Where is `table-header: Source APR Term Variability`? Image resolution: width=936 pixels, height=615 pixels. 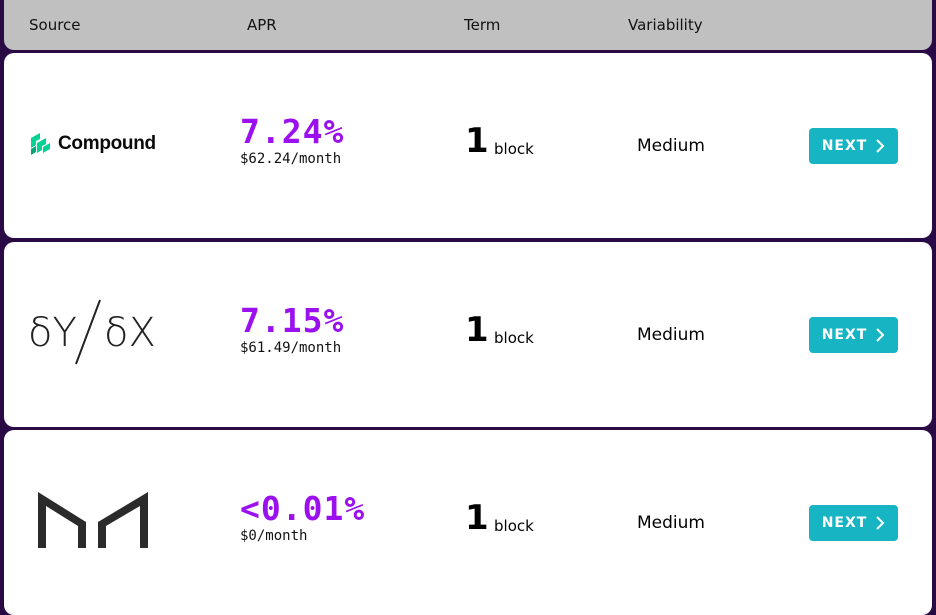
table-header: Source APR Term Variability is located at coordinates (468, 25).